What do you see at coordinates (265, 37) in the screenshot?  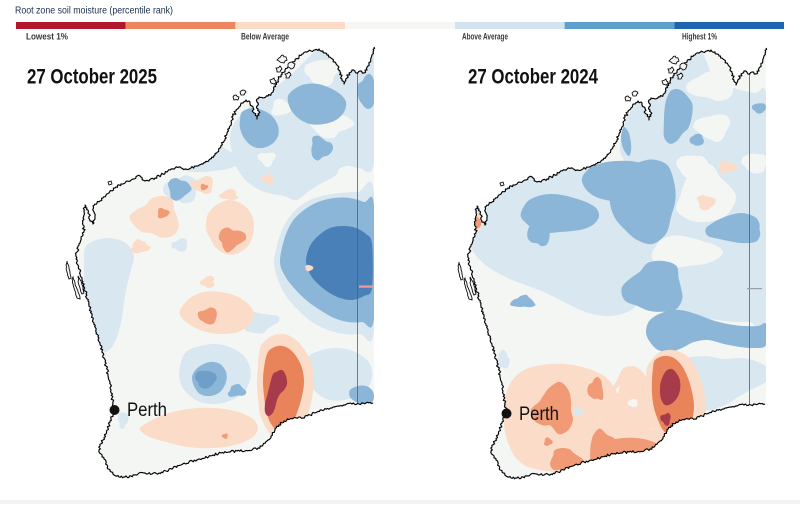 I see `svg-text: Below Average` at bounding box center [265, 37].